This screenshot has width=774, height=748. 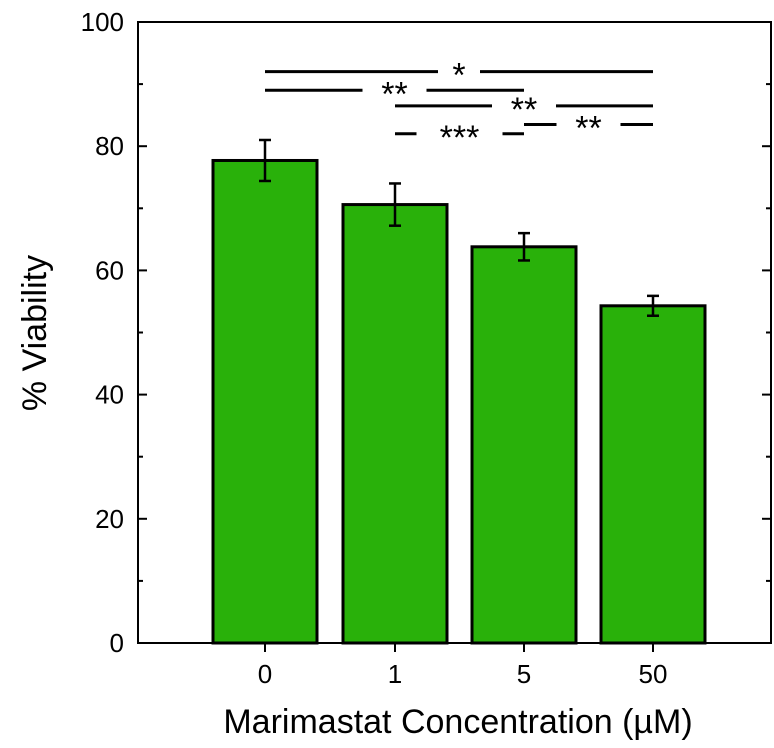 I want to click on y-tick-label-40: 40, so click(x=109, y=395).